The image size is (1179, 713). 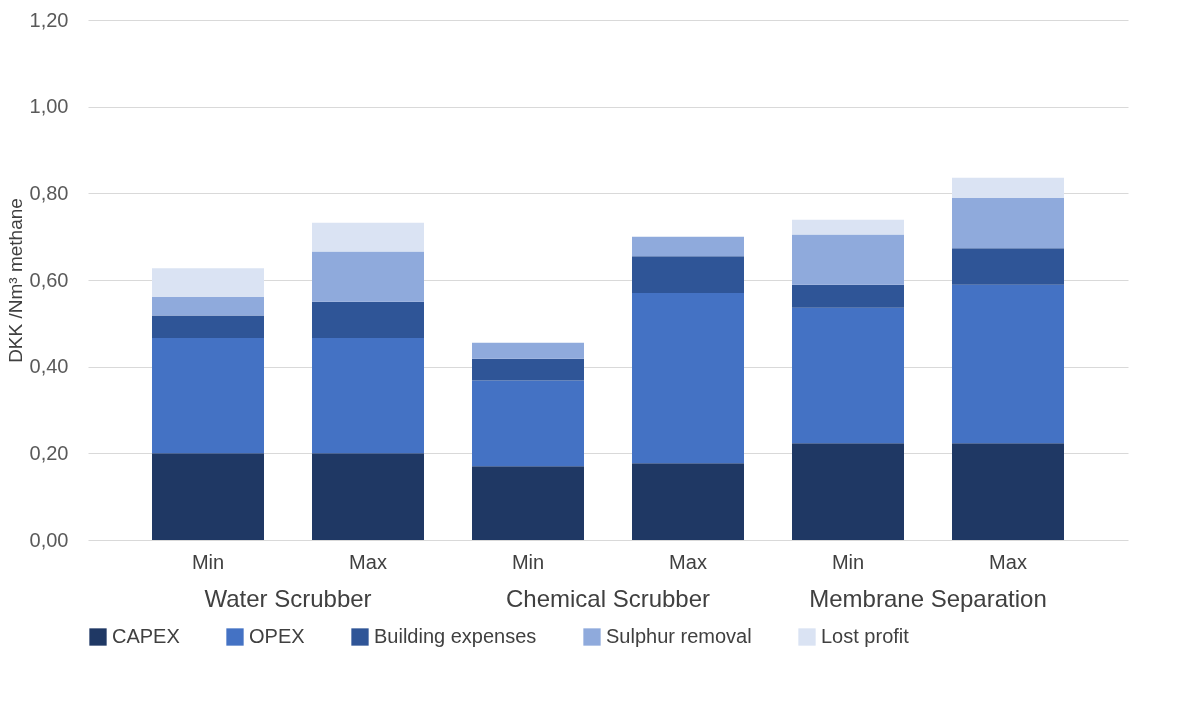 What do you see at coordinates (146, 636) in the screenshot?
I see `legend-label: CAPEX` at bounding box center [146, 636].